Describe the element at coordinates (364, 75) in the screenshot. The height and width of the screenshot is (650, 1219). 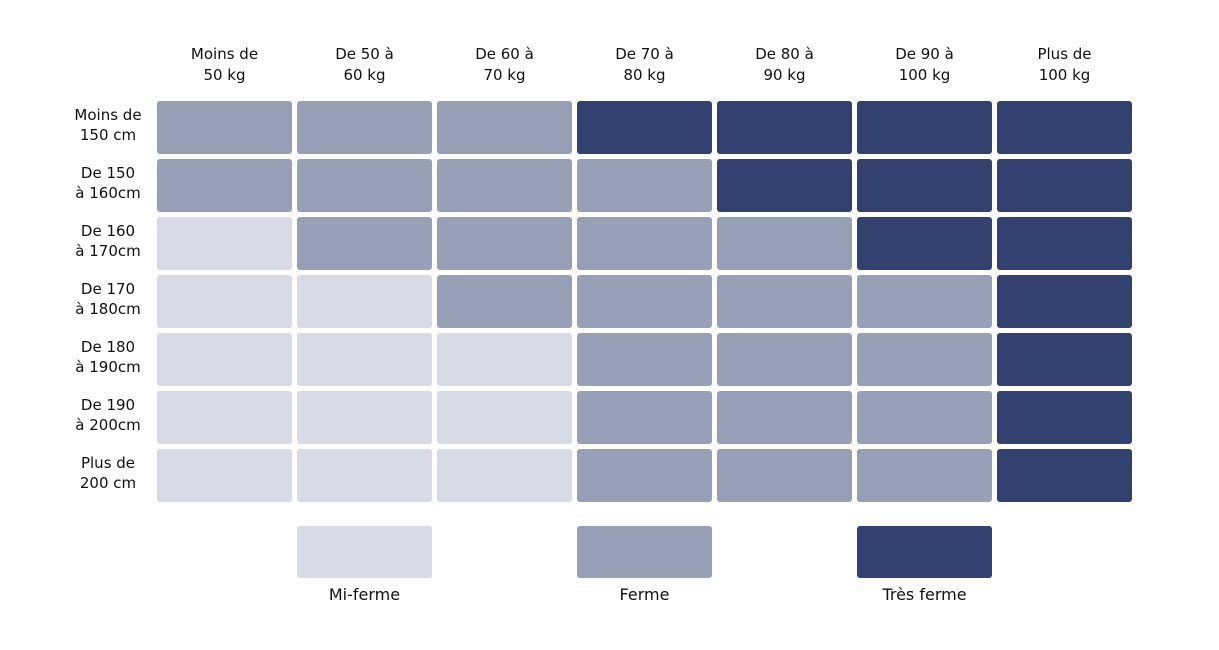
I see `column-header: 60 kg` at that location.